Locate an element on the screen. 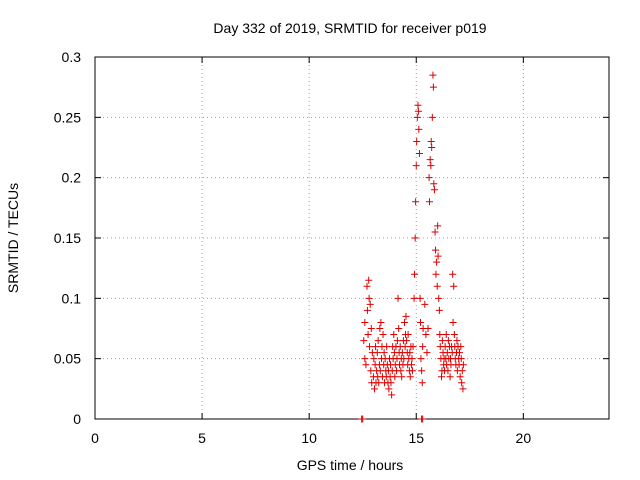 Image resolution: width=640 pixels, height=480 pixels. y-tick-label: 0 is located at coordinates (77, 419).